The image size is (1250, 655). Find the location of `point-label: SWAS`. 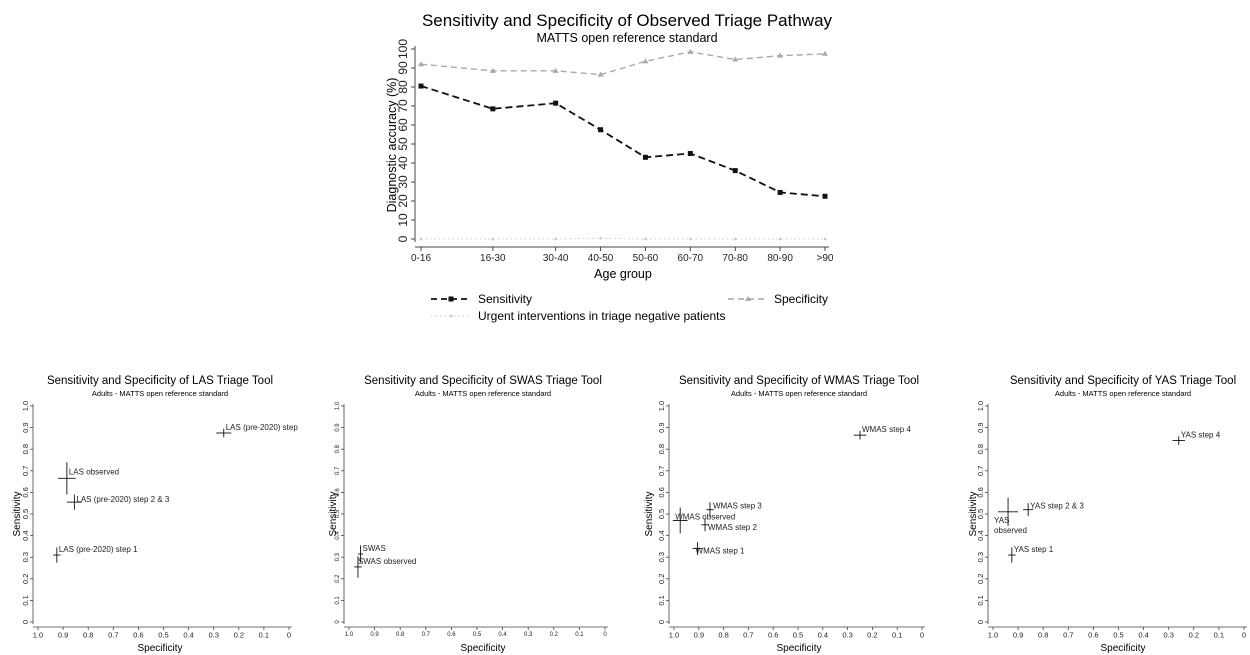

point-label: SWAS is located at coordinates (374, 548).